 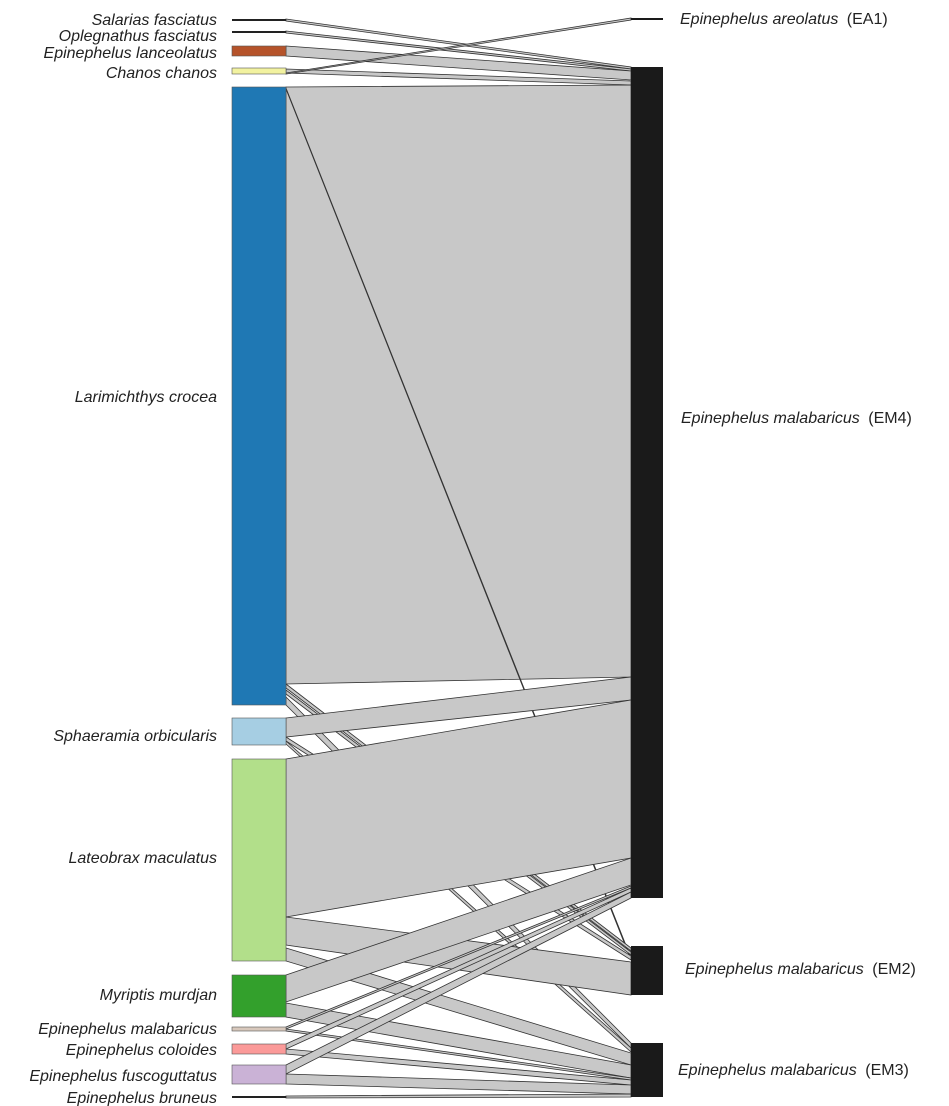 What do you see at coordinates (142, 858) in the screenshot?
I see `source-label-lateobrax: Lateobrax maculatus` at bounding box center [142, 858].